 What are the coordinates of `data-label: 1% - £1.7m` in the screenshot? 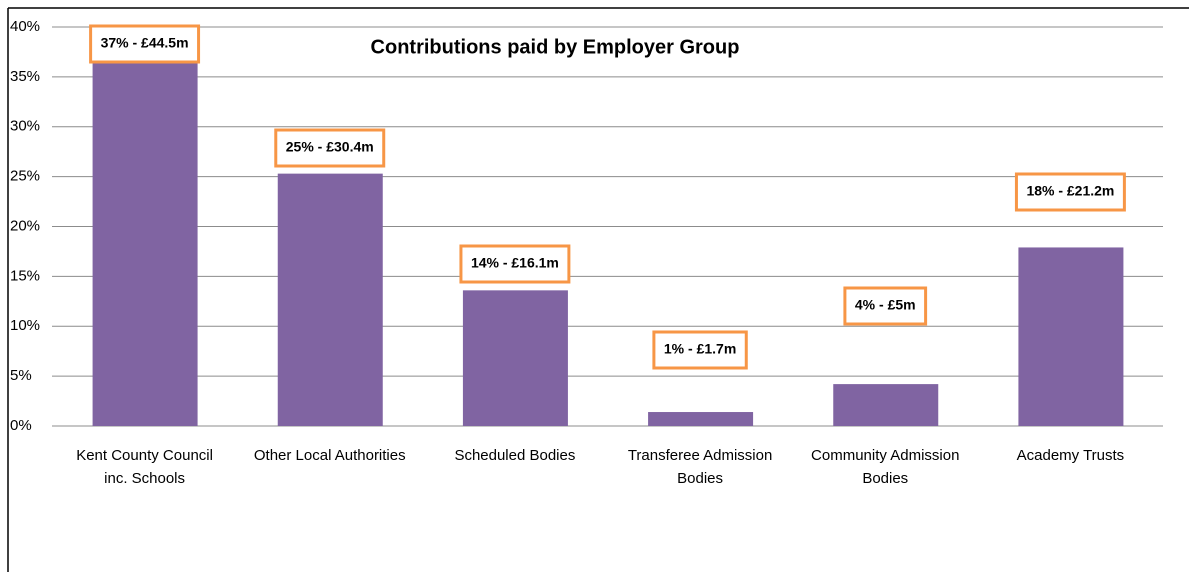 It's located at (700, 349).